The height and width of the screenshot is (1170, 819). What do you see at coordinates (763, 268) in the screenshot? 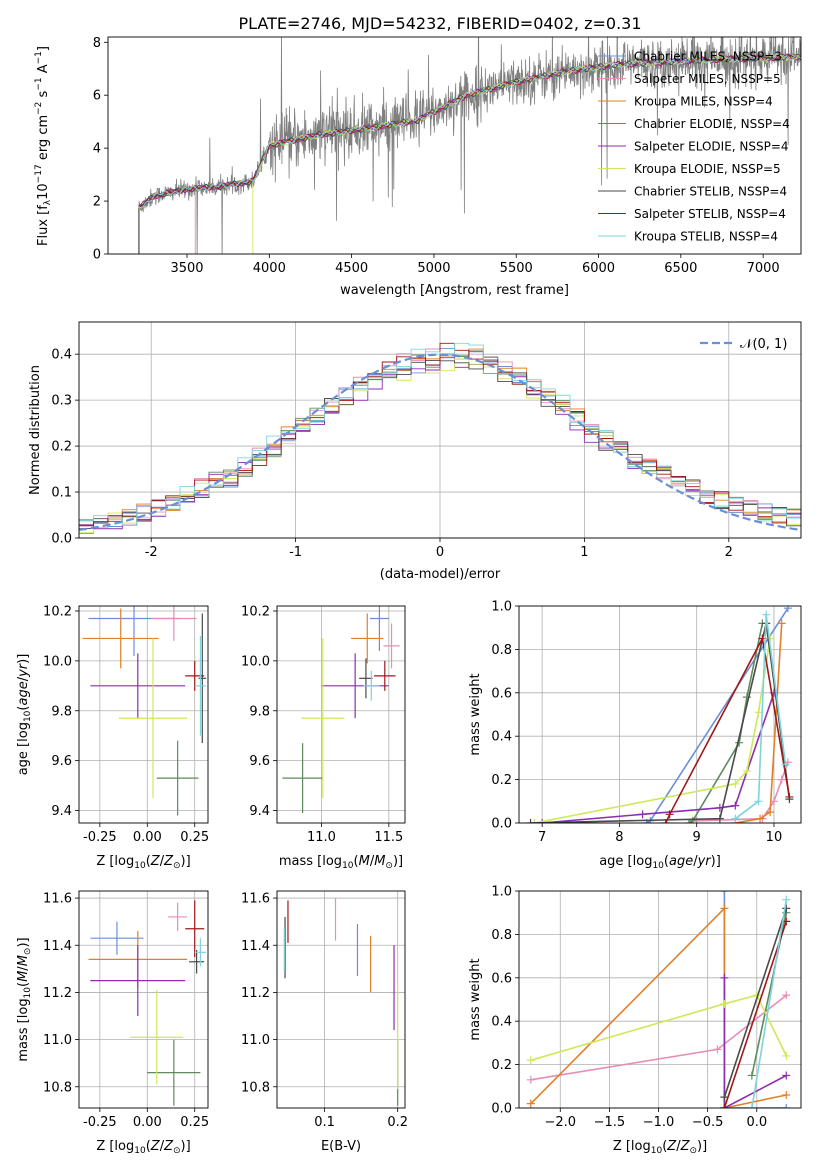
I see `x-tick-label: 7000` at bounding box center [763, 268].